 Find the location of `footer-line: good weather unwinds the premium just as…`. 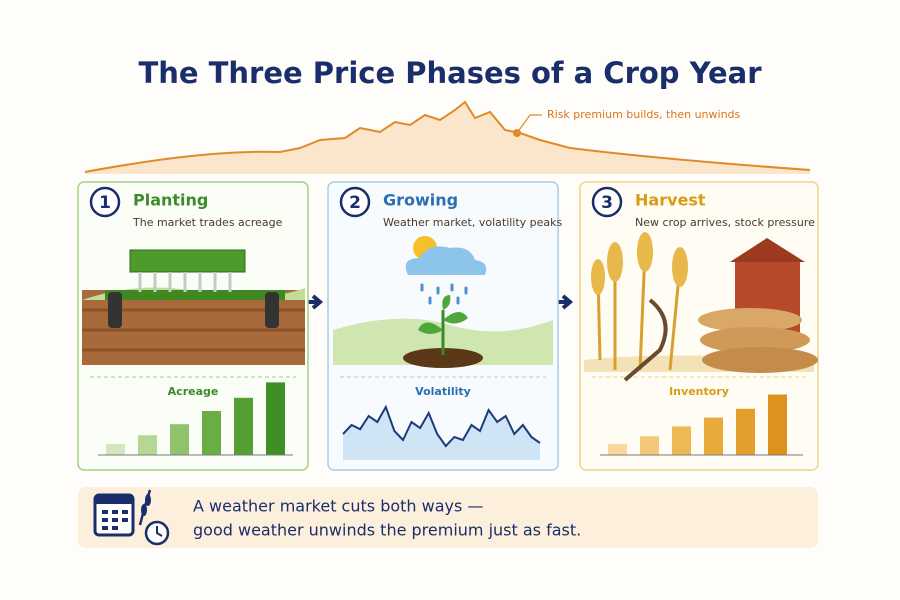

footer-line: good weather unwinds the premium just as… is located at coordinates (387, 530).